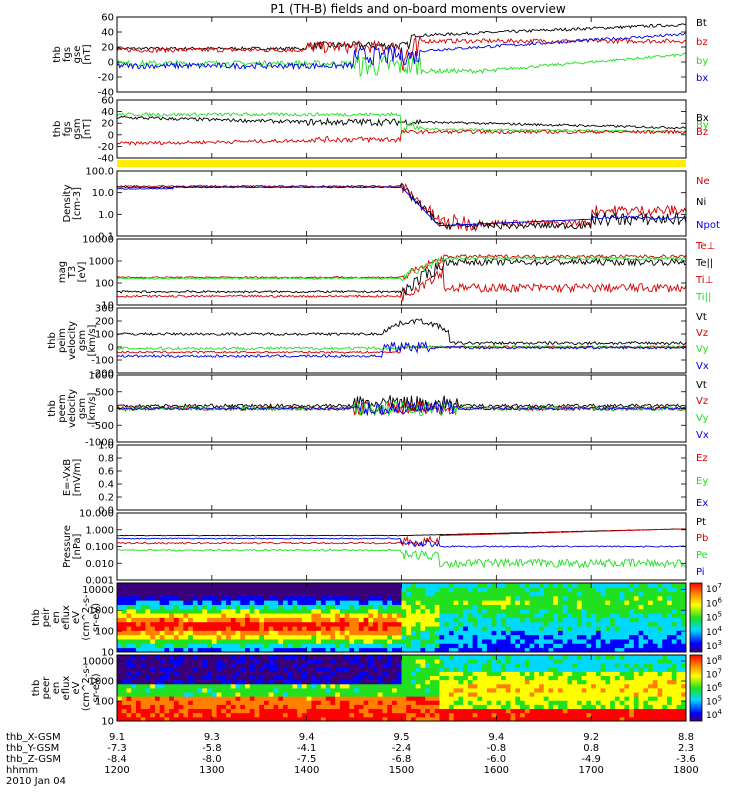 This screenshot has height=800, width=750. I want to click on y-tick-label: -100, so click(102, 361).